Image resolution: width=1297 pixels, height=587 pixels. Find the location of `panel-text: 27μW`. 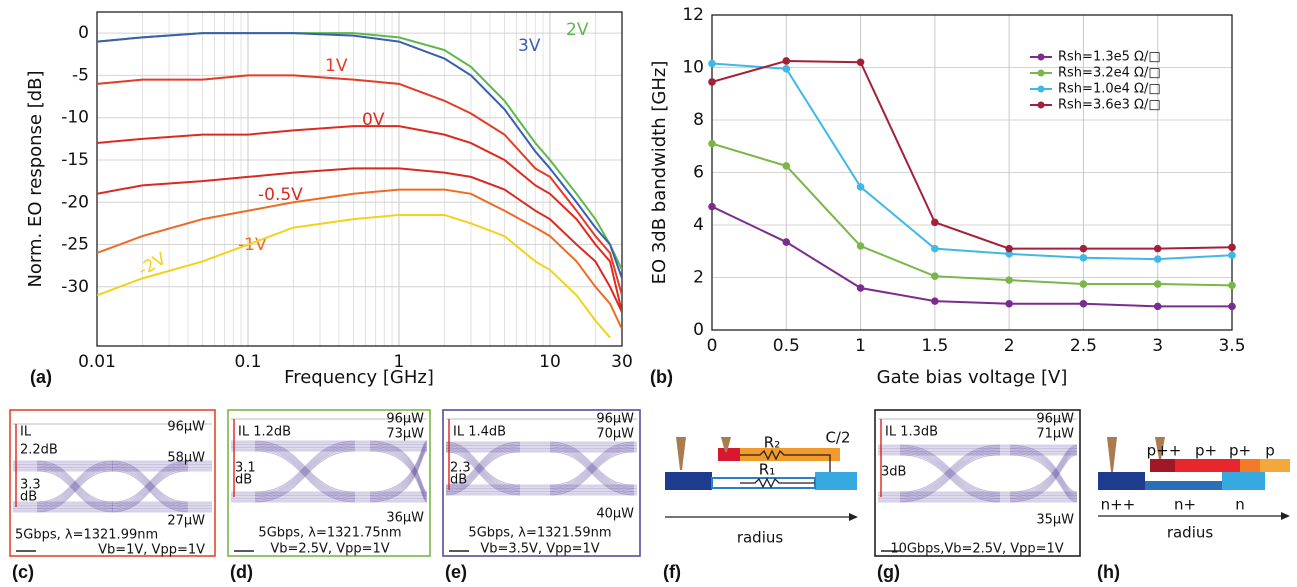

panel-text: 27μW is located at coordinates (186, 521).